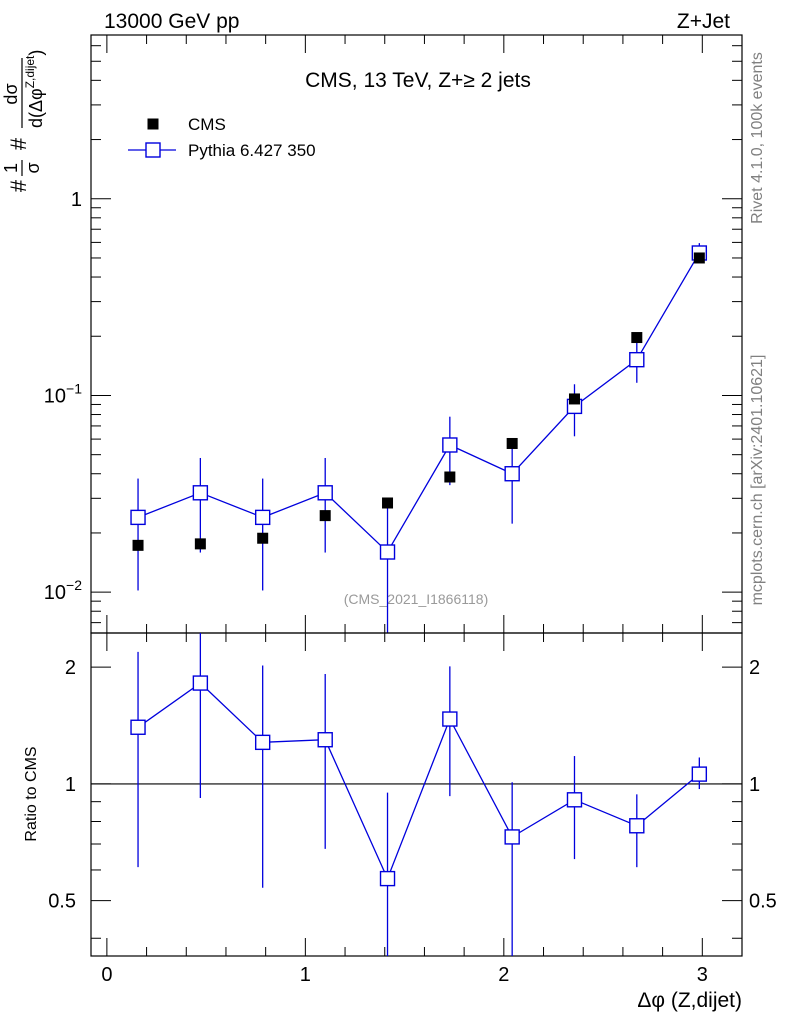  Describe the element at coordinates (503, 975) in the screenshot. I see `xtick-label: 2` at that location.